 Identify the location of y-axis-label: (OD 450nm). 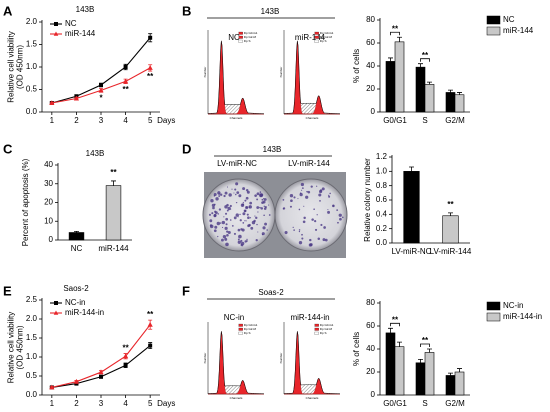
(20, 67).